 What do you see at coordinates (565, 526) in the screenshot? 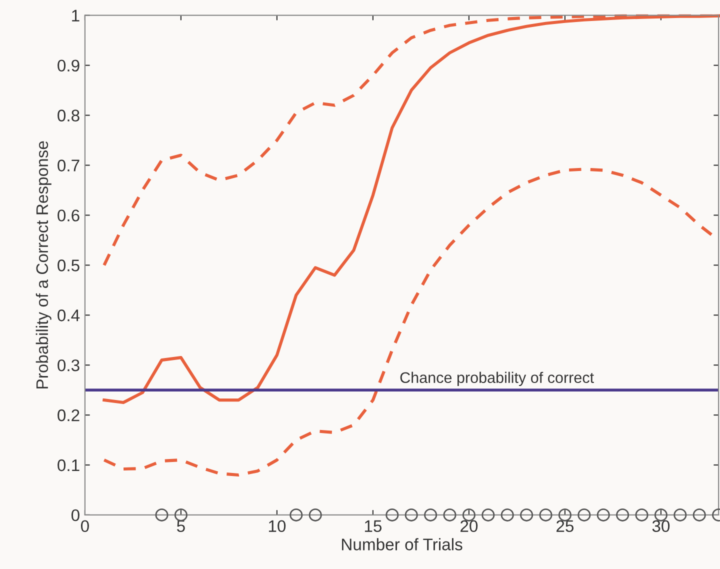
I see `x-tick-label: 25` at bounding box center [565, 526].